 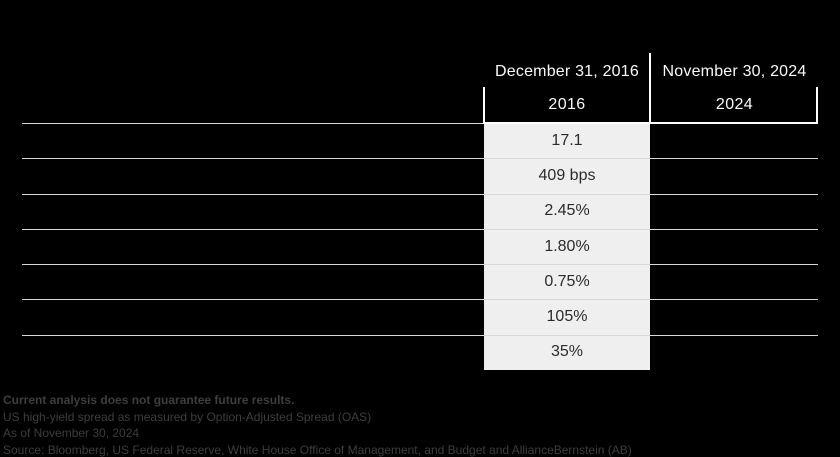 I want to click on column-subheader-2016: 2016, so click(x=567, y=104).